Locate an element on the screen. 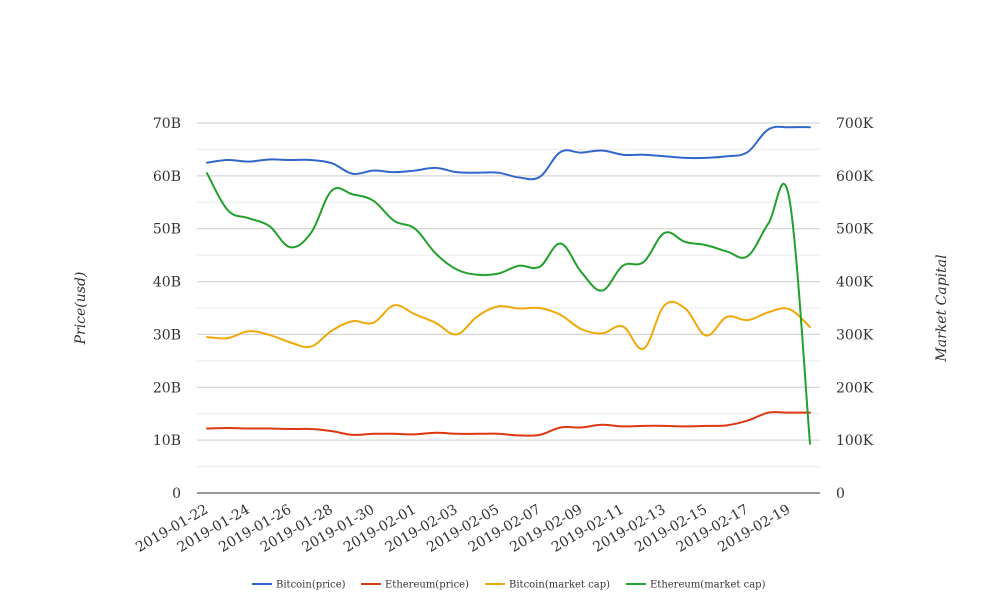 Image resolution: width=1008 pixels, height=616 pixels. legend-label-ethereum-market-cap: Ethereum(market cap) is located at coordinates (708, 585).